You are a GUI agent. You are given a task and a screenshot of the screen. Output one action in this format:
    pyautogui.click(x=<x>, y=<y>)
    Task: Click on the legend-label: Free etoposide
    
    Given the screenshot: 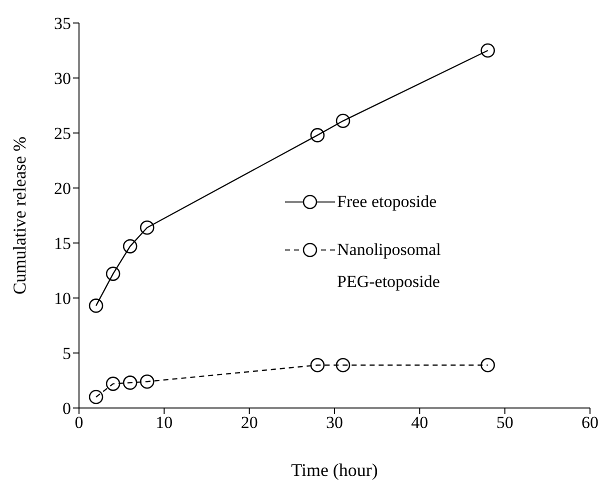 What is the action you would take?
    pyautogui.click(x=387, y=202)
    